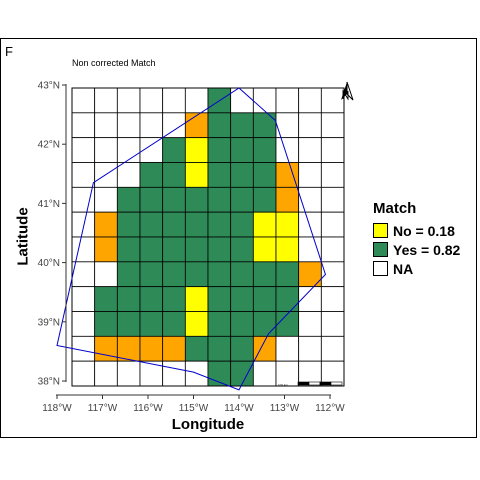  I want to click on legend-label-no: No = 0.18, so click(424, 230).